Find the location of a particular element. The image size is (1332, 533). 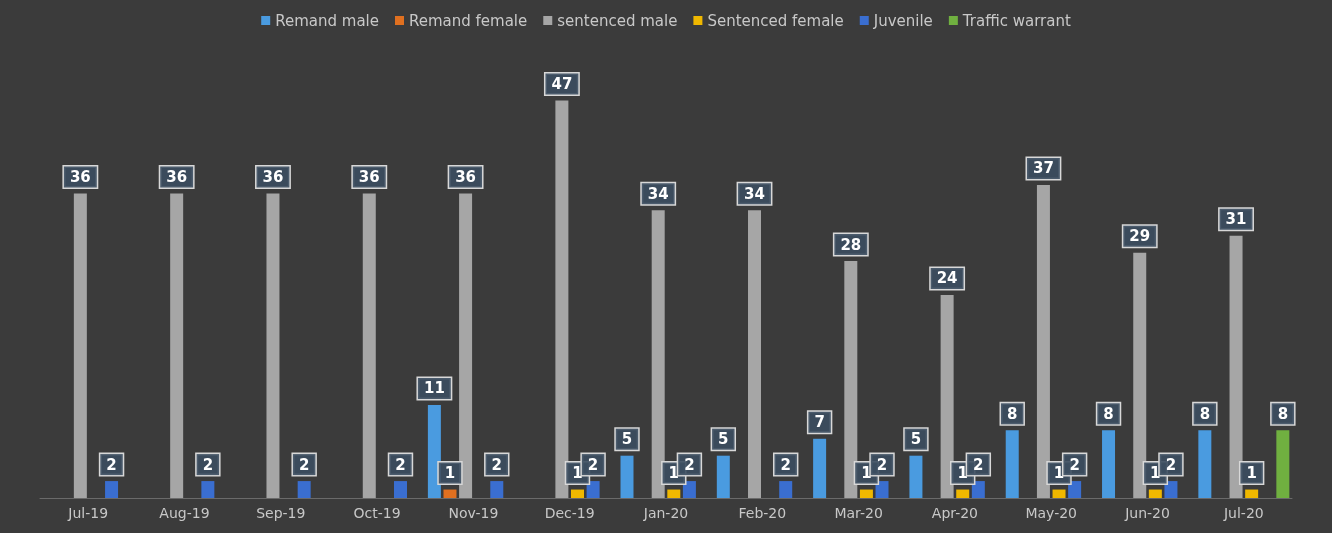

data-label: 47 is located at coordinates (562, 83).